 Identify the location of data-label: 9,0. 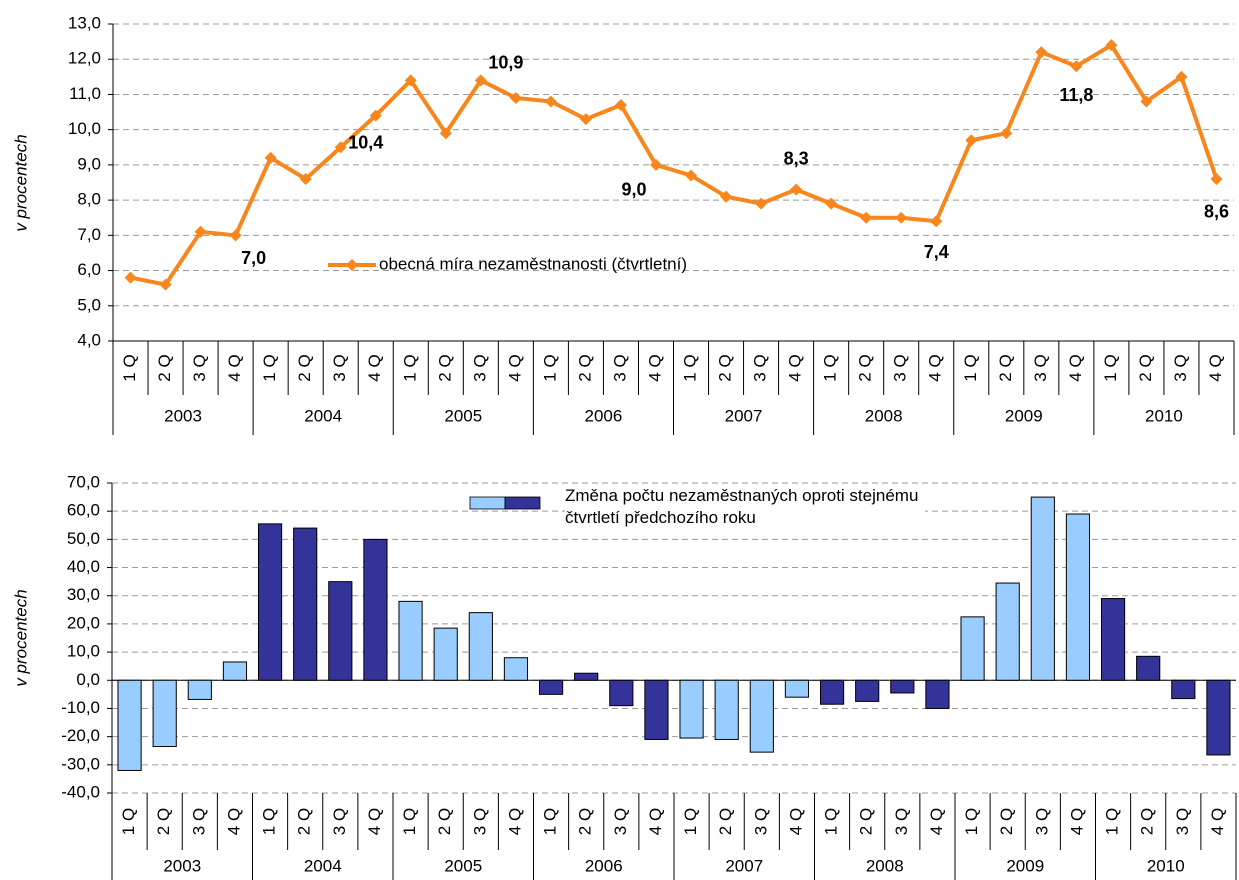
(633, 190).